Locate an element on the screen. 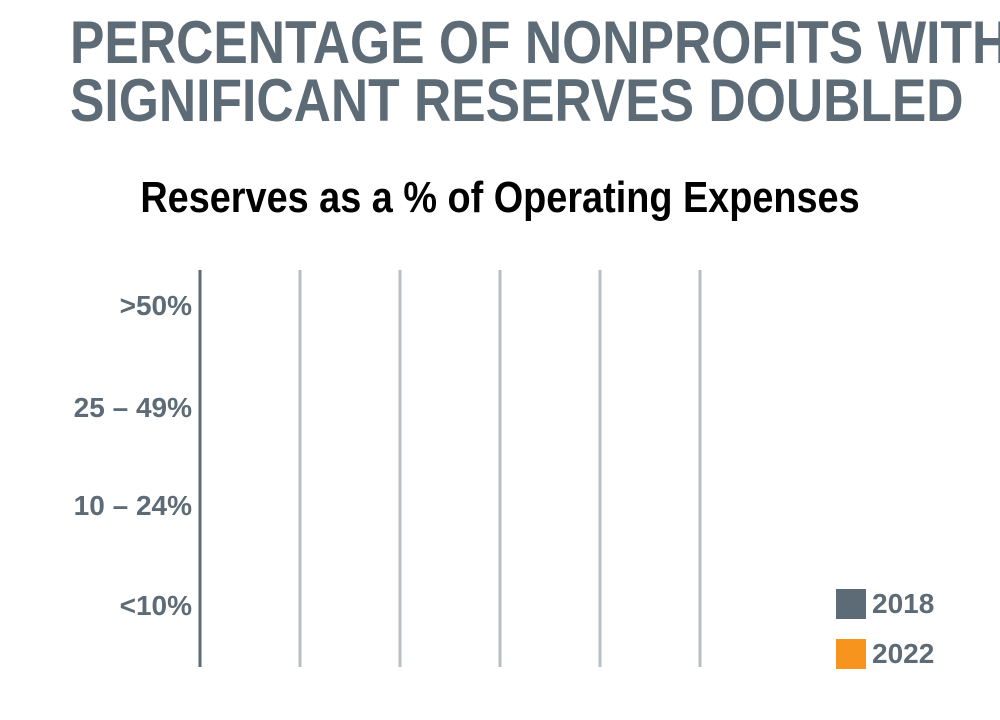 The height and width of the screenshot is (720, 1000). legend-item-2022: 2022 is located at coordinates (885, 654).